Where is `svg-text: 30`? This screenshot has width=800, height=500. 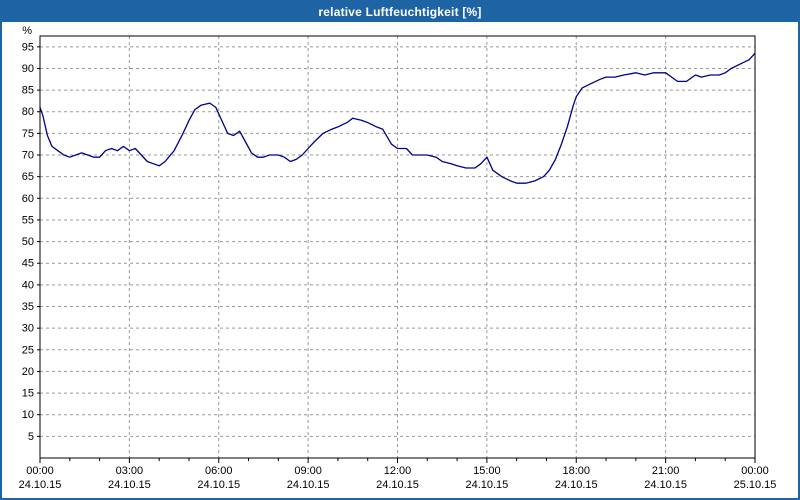
svg-text: 30 is located at coordinates (28, 329).